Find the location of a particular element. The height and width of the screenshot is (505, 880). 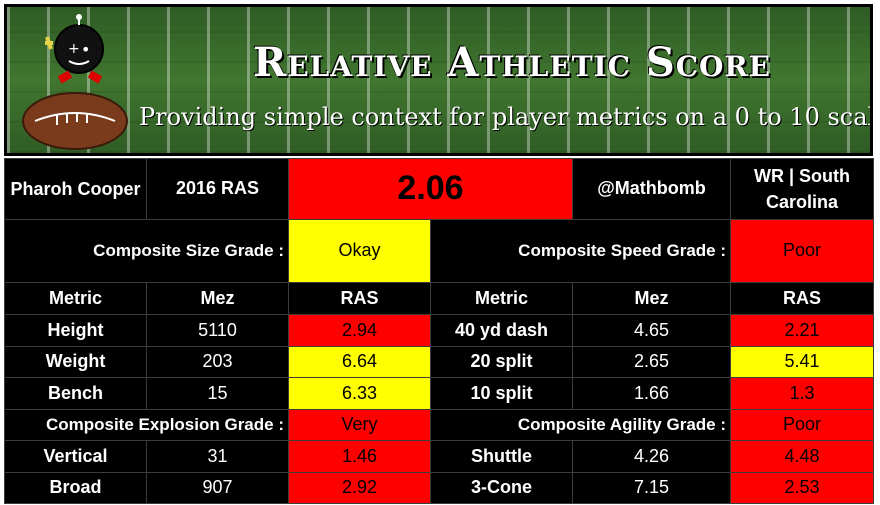

metric-name: Broad is located at coordinates (75, 488).